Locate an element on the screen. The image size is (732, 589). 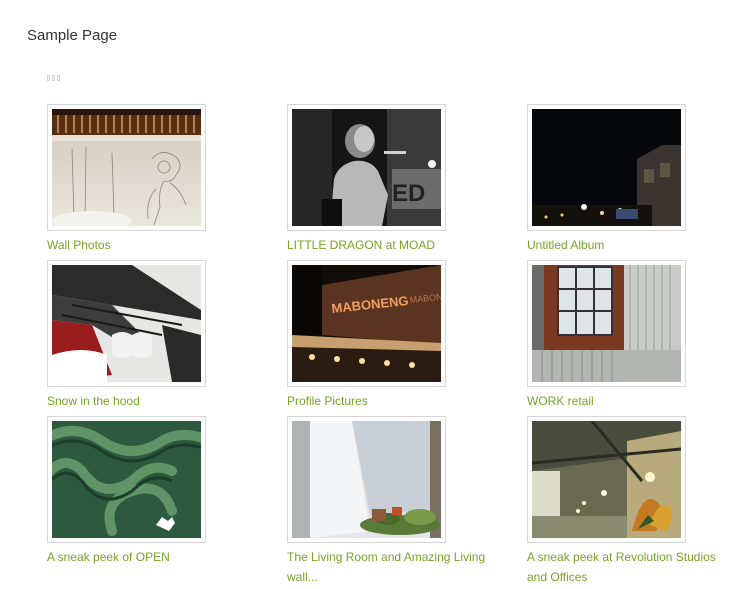
living-wall-photo is located at coordinates (366, 479).